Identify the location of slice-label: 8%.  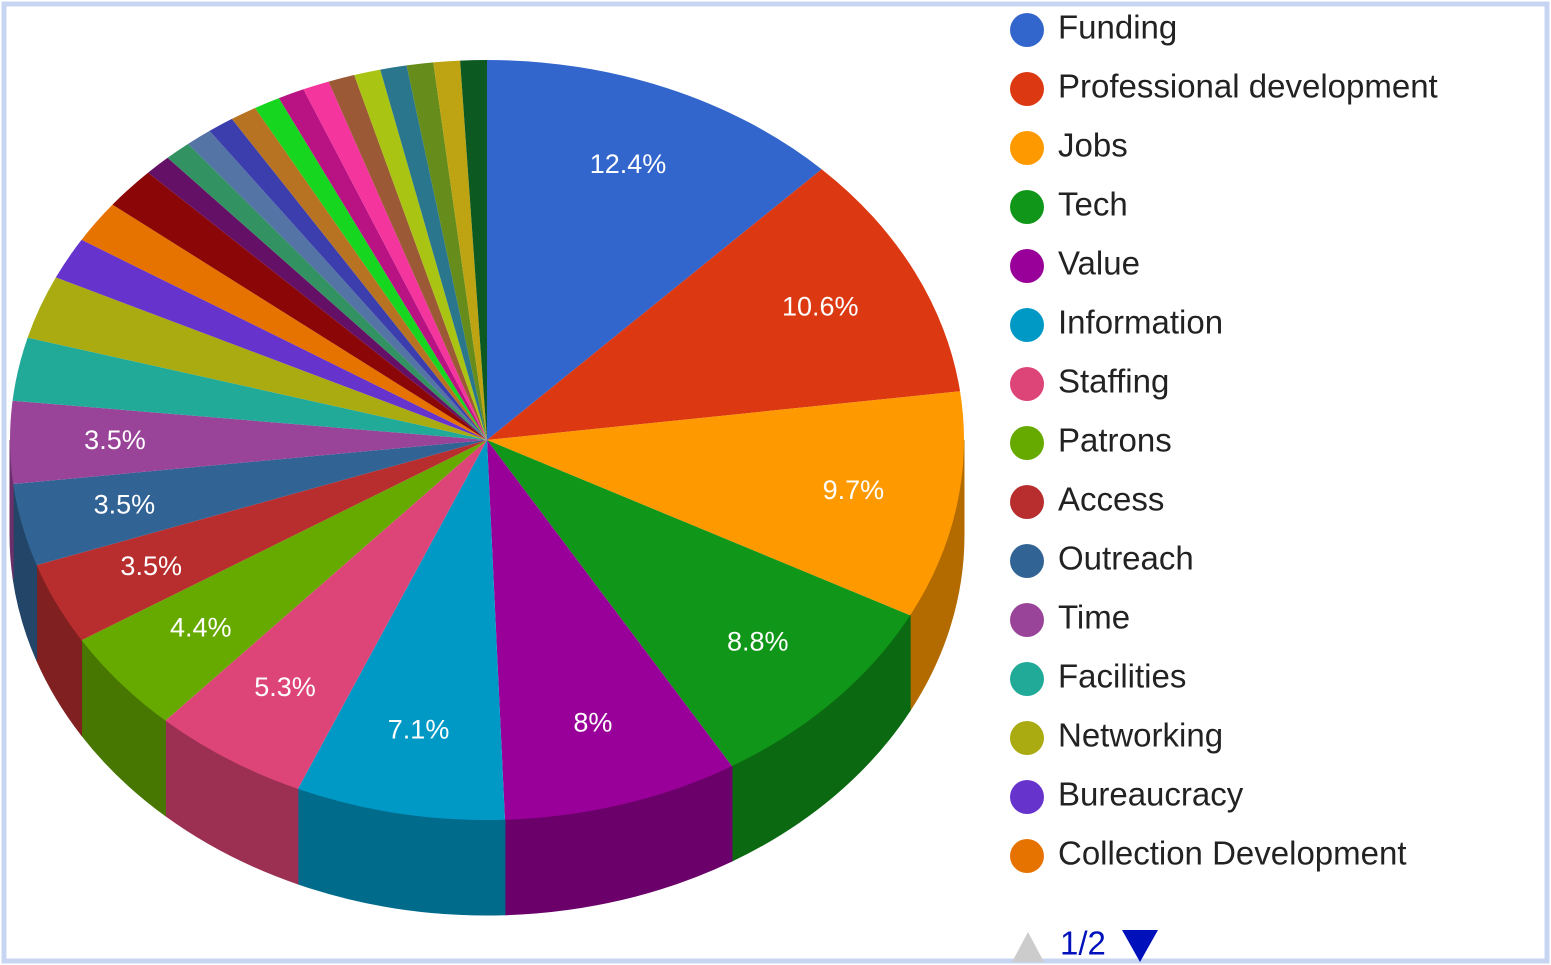
(592, 722).